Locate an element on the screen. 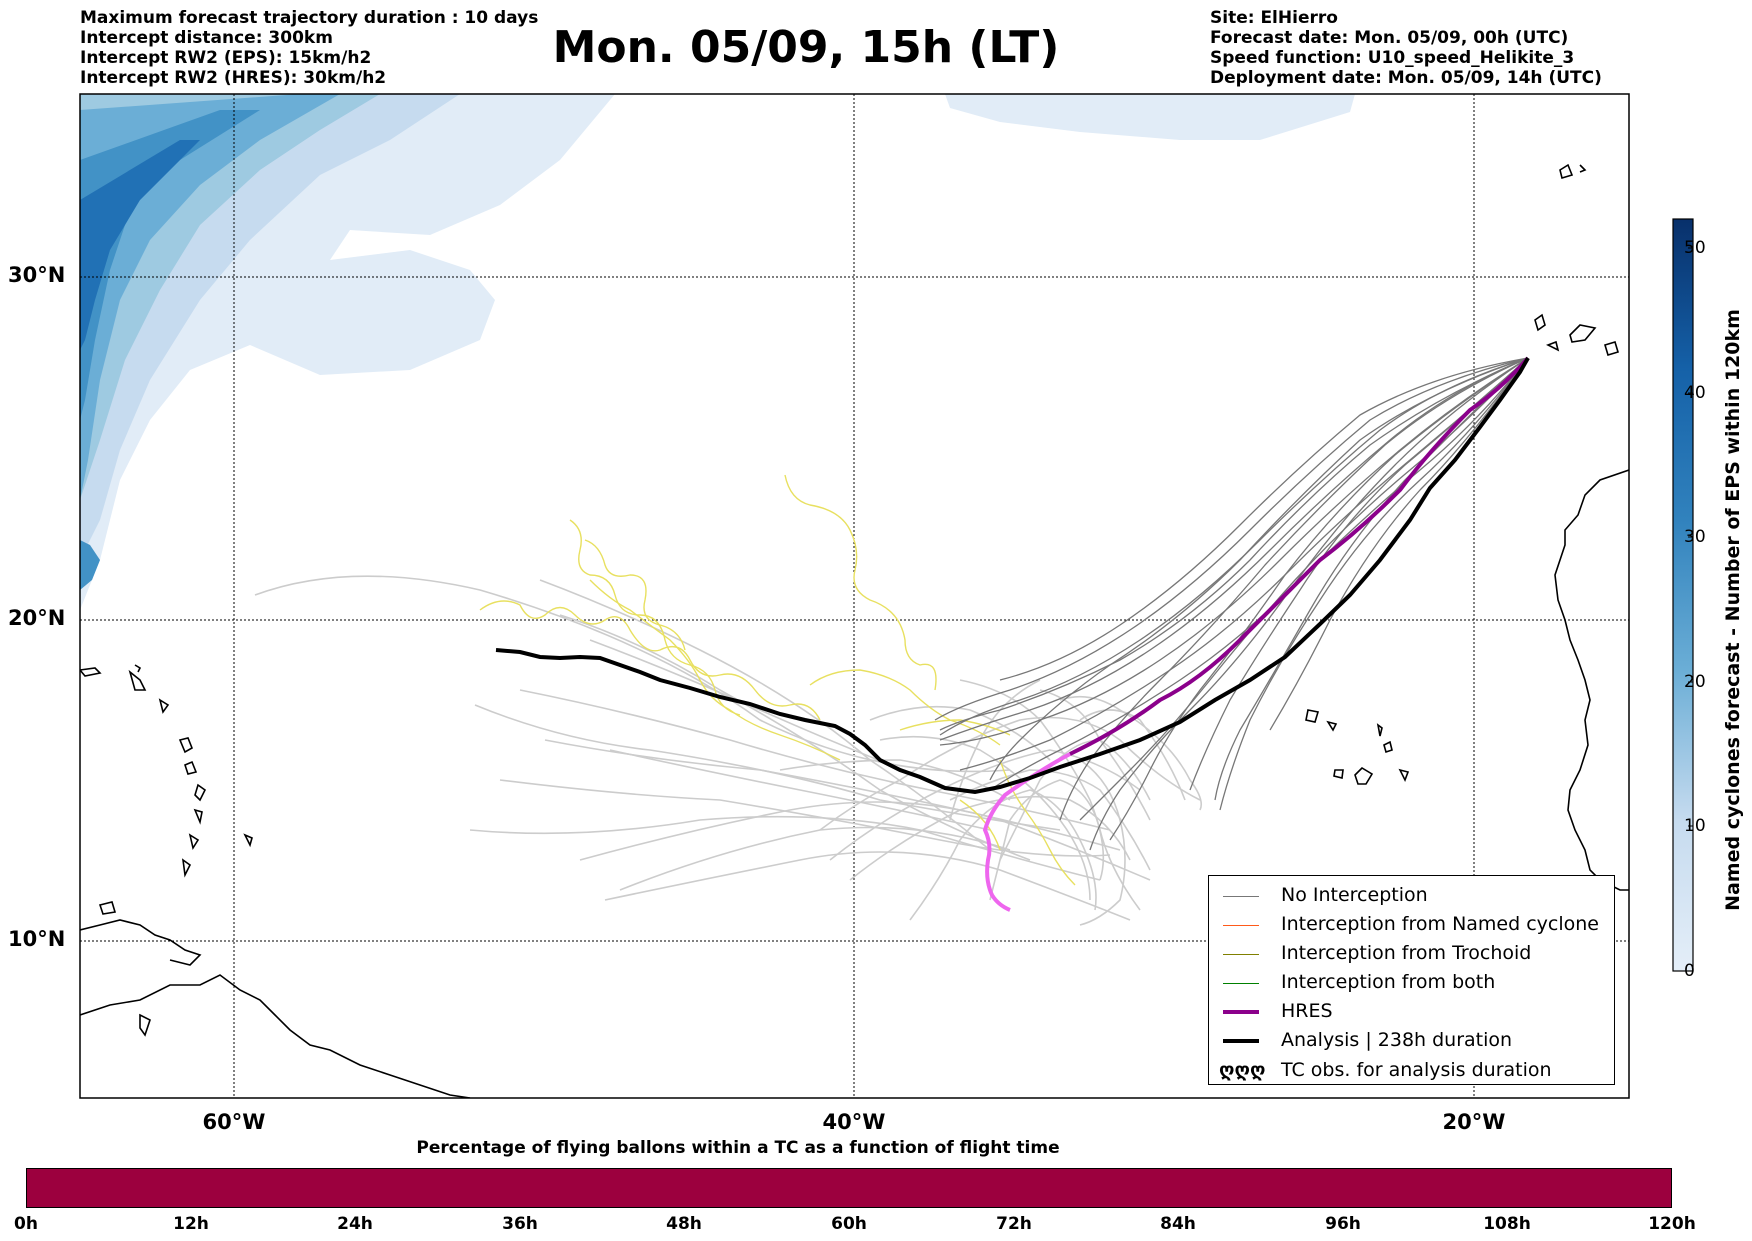 The height and width of the screenshot is (1241, 1752). legend-label: Interception from both is located at coordinates (1388, 982).